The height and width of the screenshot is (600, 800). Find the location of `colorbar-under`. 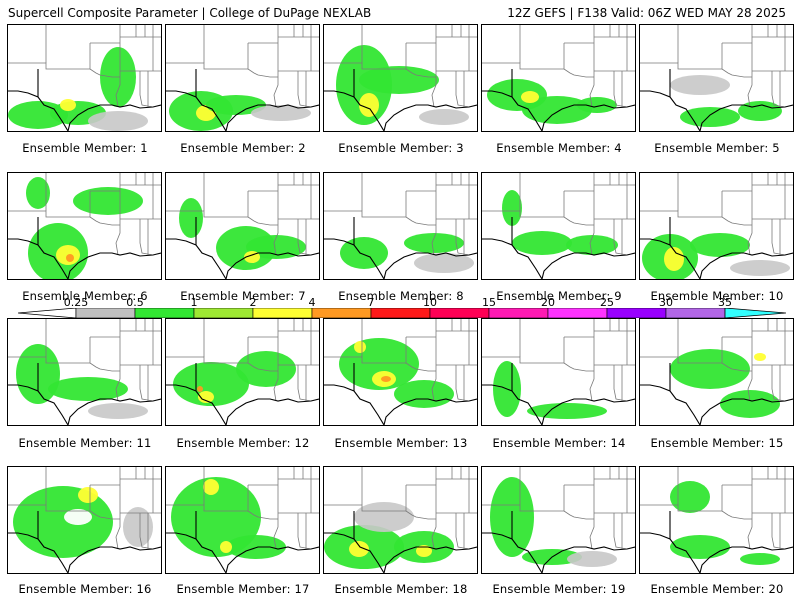

colorbar-under is located at coordinates (47, 313).